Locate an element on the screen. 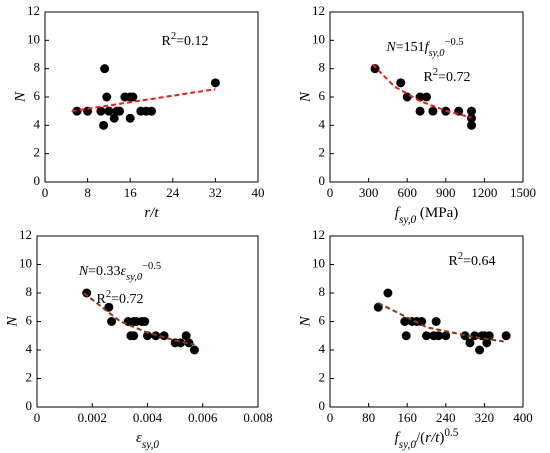  x-axis-label: εsy,0 is located at coordinates (147, 440).